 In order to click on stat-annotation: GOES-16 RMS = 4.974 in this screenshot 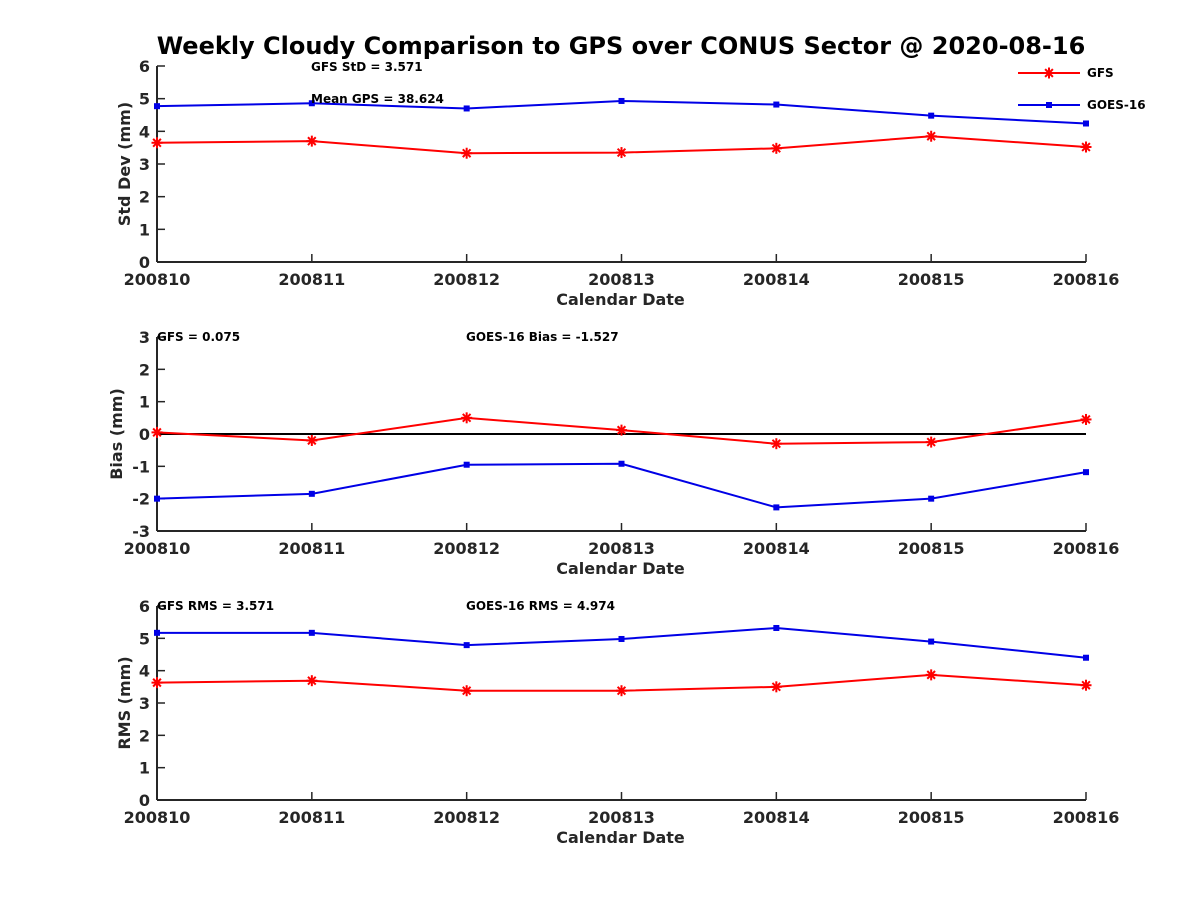, I will do `click(540, 606)`.